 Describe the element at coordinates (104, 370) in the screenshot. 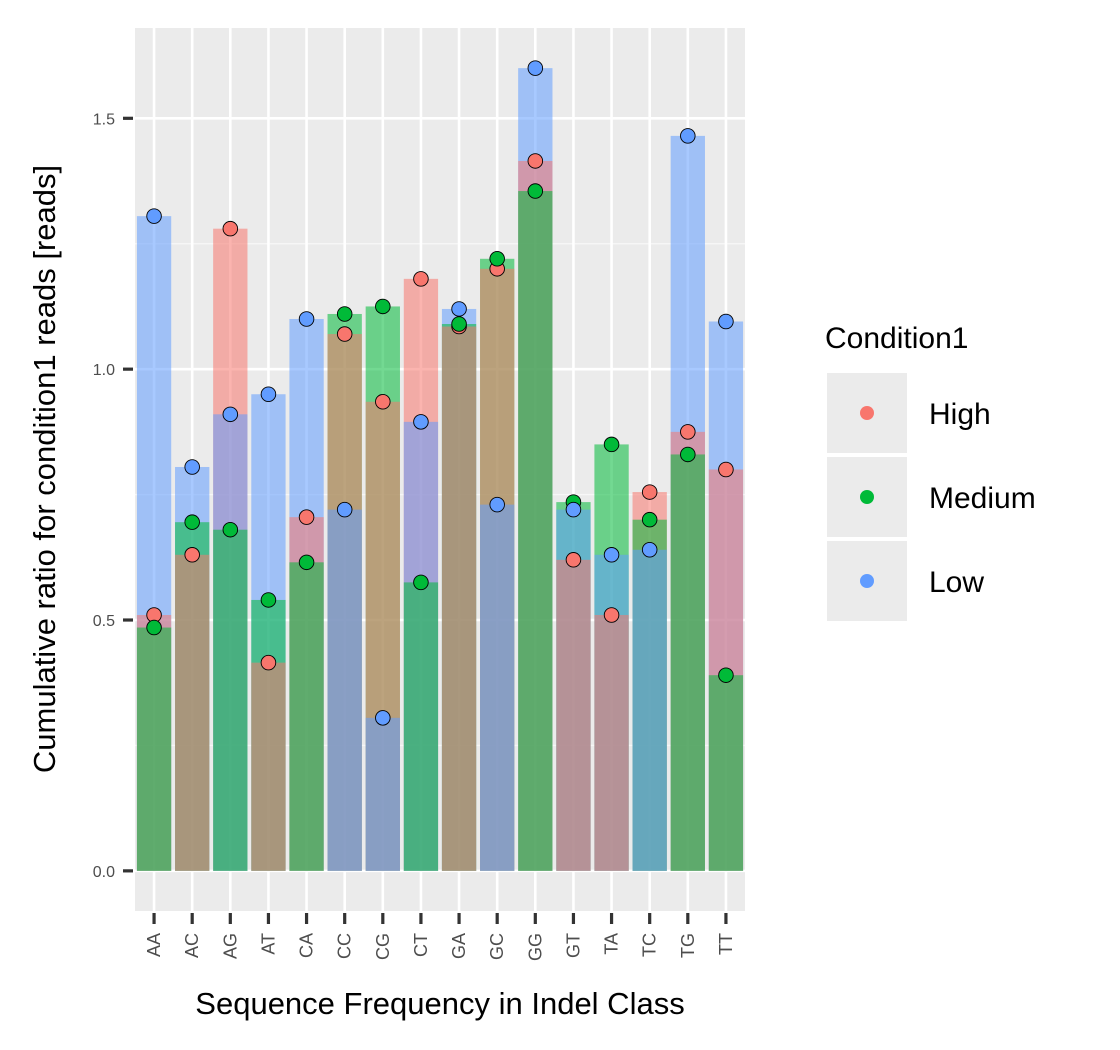

I see `y-tick-label: 1.0` at that location.